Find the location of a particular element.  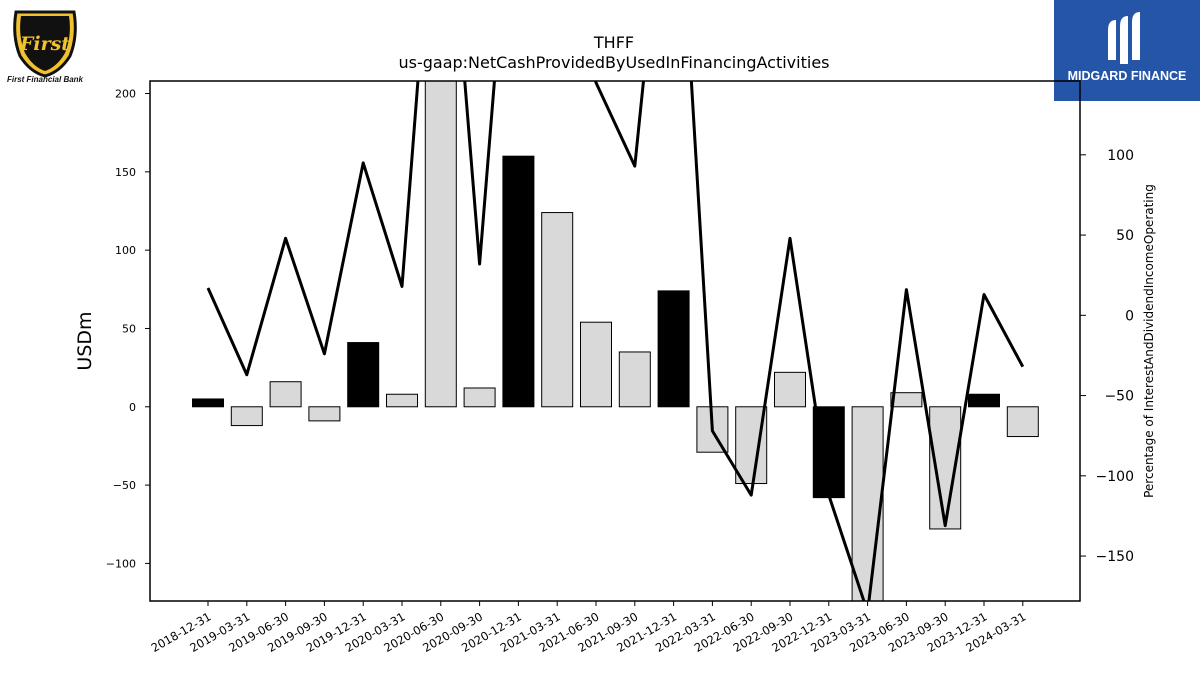

chart-title: THFF is located at coordinates (613, 42).